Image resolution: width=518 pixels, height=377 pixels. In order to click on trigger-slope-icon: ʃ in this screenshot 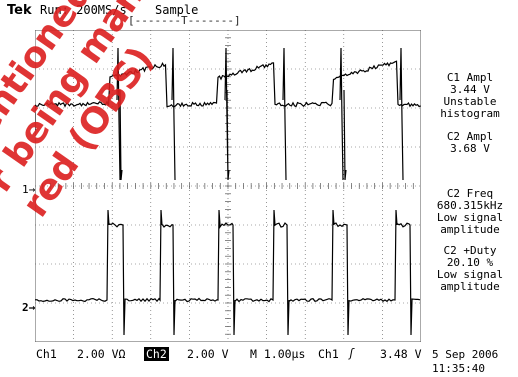, I will do `click(351, 353)`.